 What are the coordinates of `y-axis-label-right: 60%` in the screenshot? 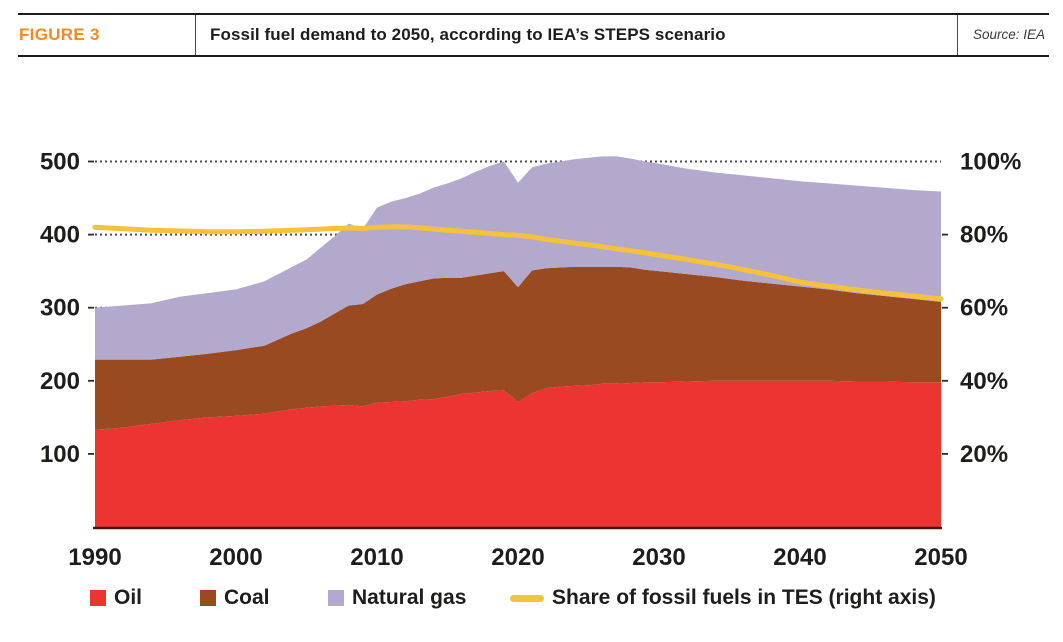 It's located at (984, 308).